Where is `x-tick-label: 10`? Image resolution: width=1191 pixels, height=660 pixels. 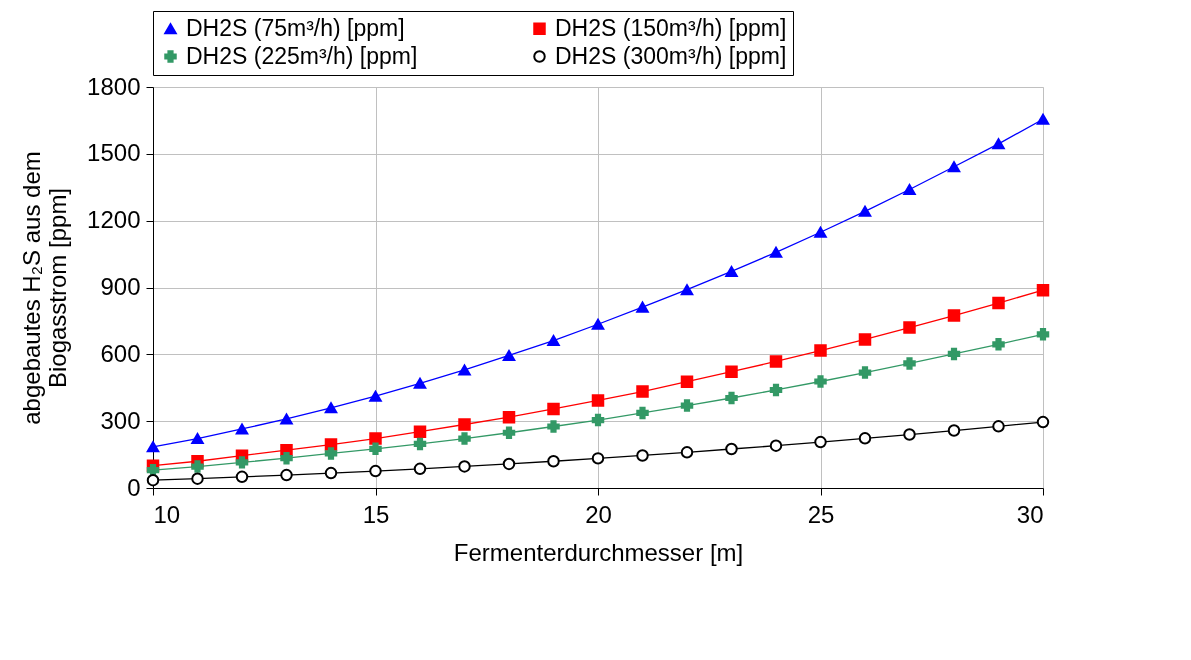 x-tick-label: 10 is located at coordinates (167, 514).